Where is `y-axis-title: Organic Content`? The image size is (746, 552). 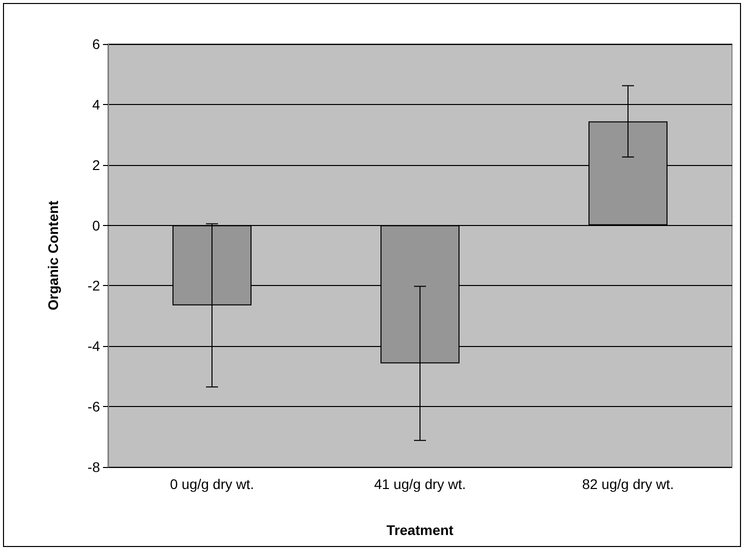
y-axis-title: Organic Content is located at coordinates (53, 255).